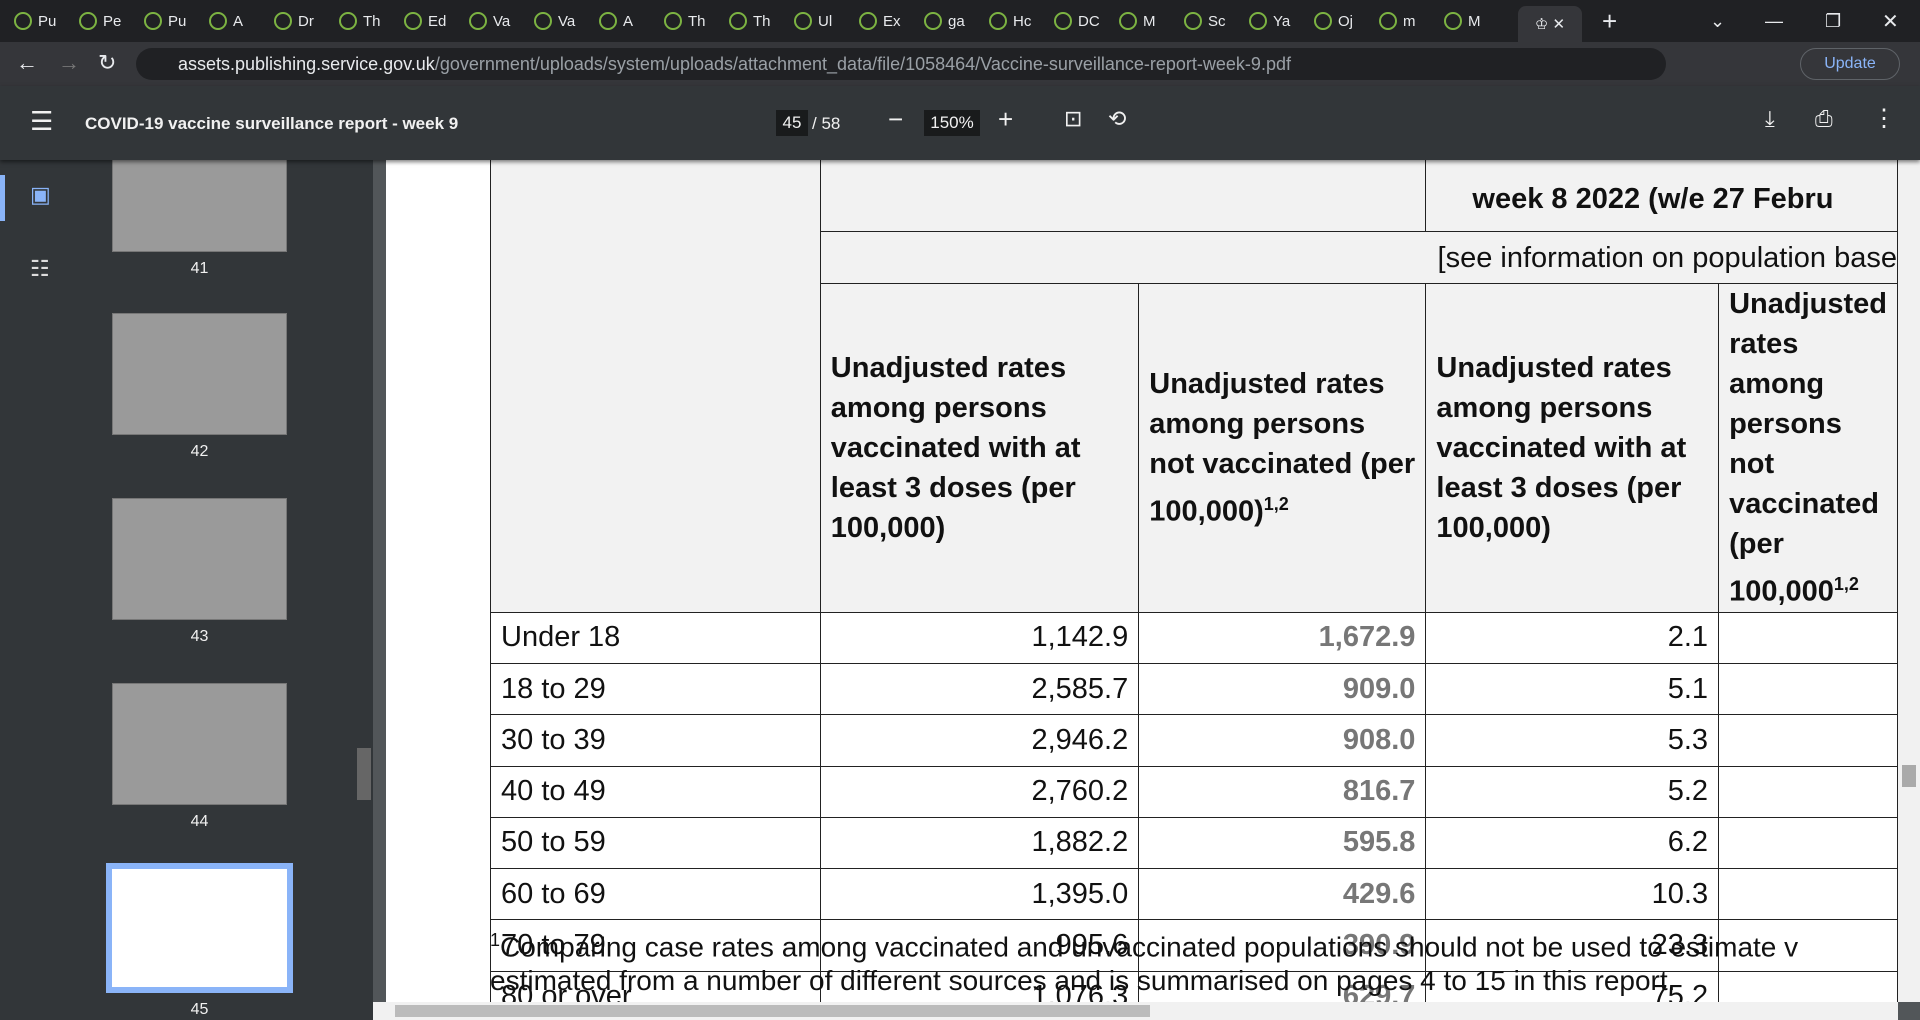 The height and width of the screenshot is (1020, 1920). I want to click on close: ✕, so click(1890, 21).